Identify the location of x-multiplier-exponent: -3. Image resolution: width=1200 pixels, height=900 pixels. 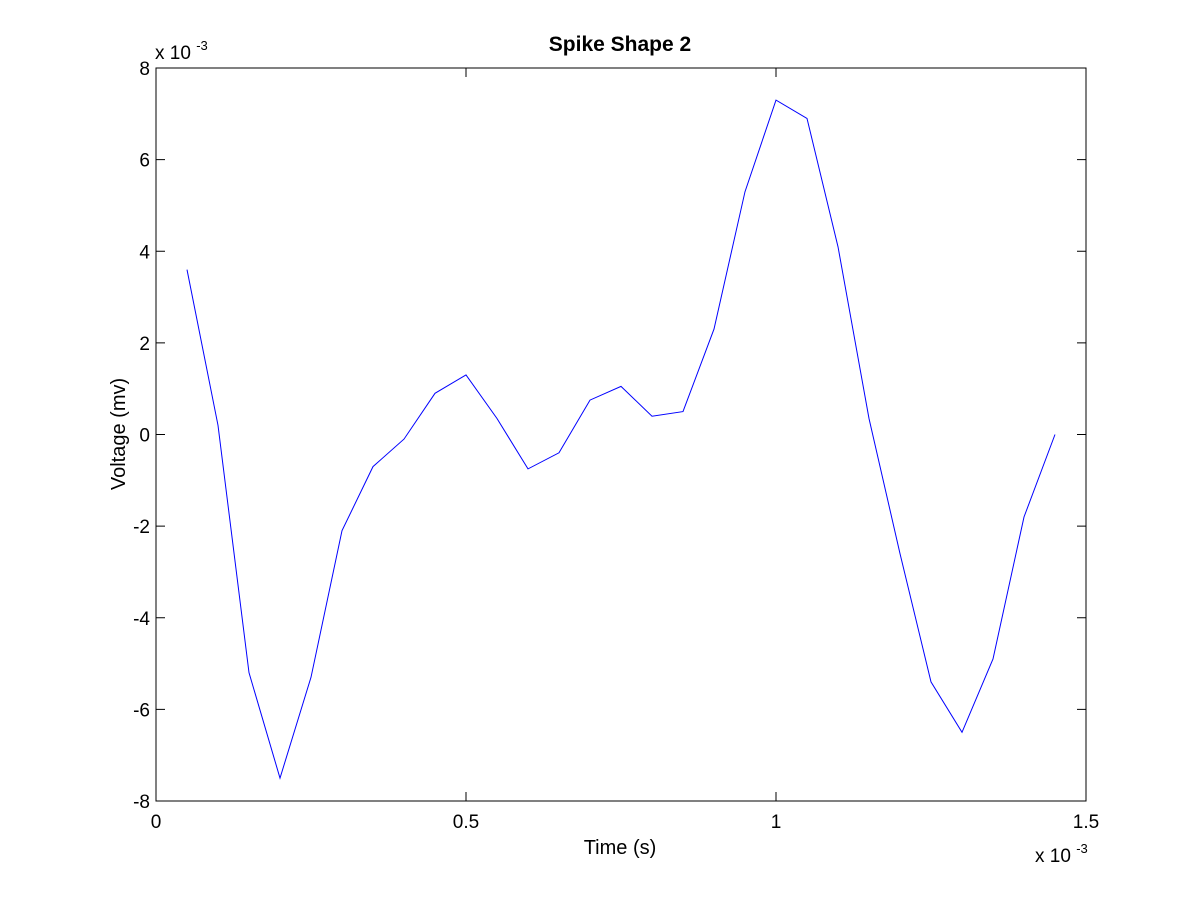
(1082, 848).